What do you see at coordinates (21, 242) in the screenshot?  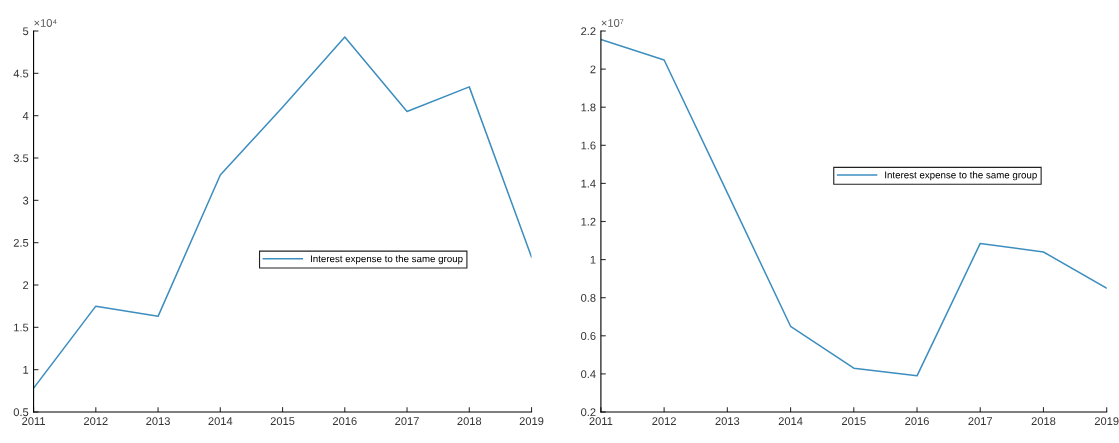 I see `y-tick-label: 2.5` at bounding box center [21, 242].